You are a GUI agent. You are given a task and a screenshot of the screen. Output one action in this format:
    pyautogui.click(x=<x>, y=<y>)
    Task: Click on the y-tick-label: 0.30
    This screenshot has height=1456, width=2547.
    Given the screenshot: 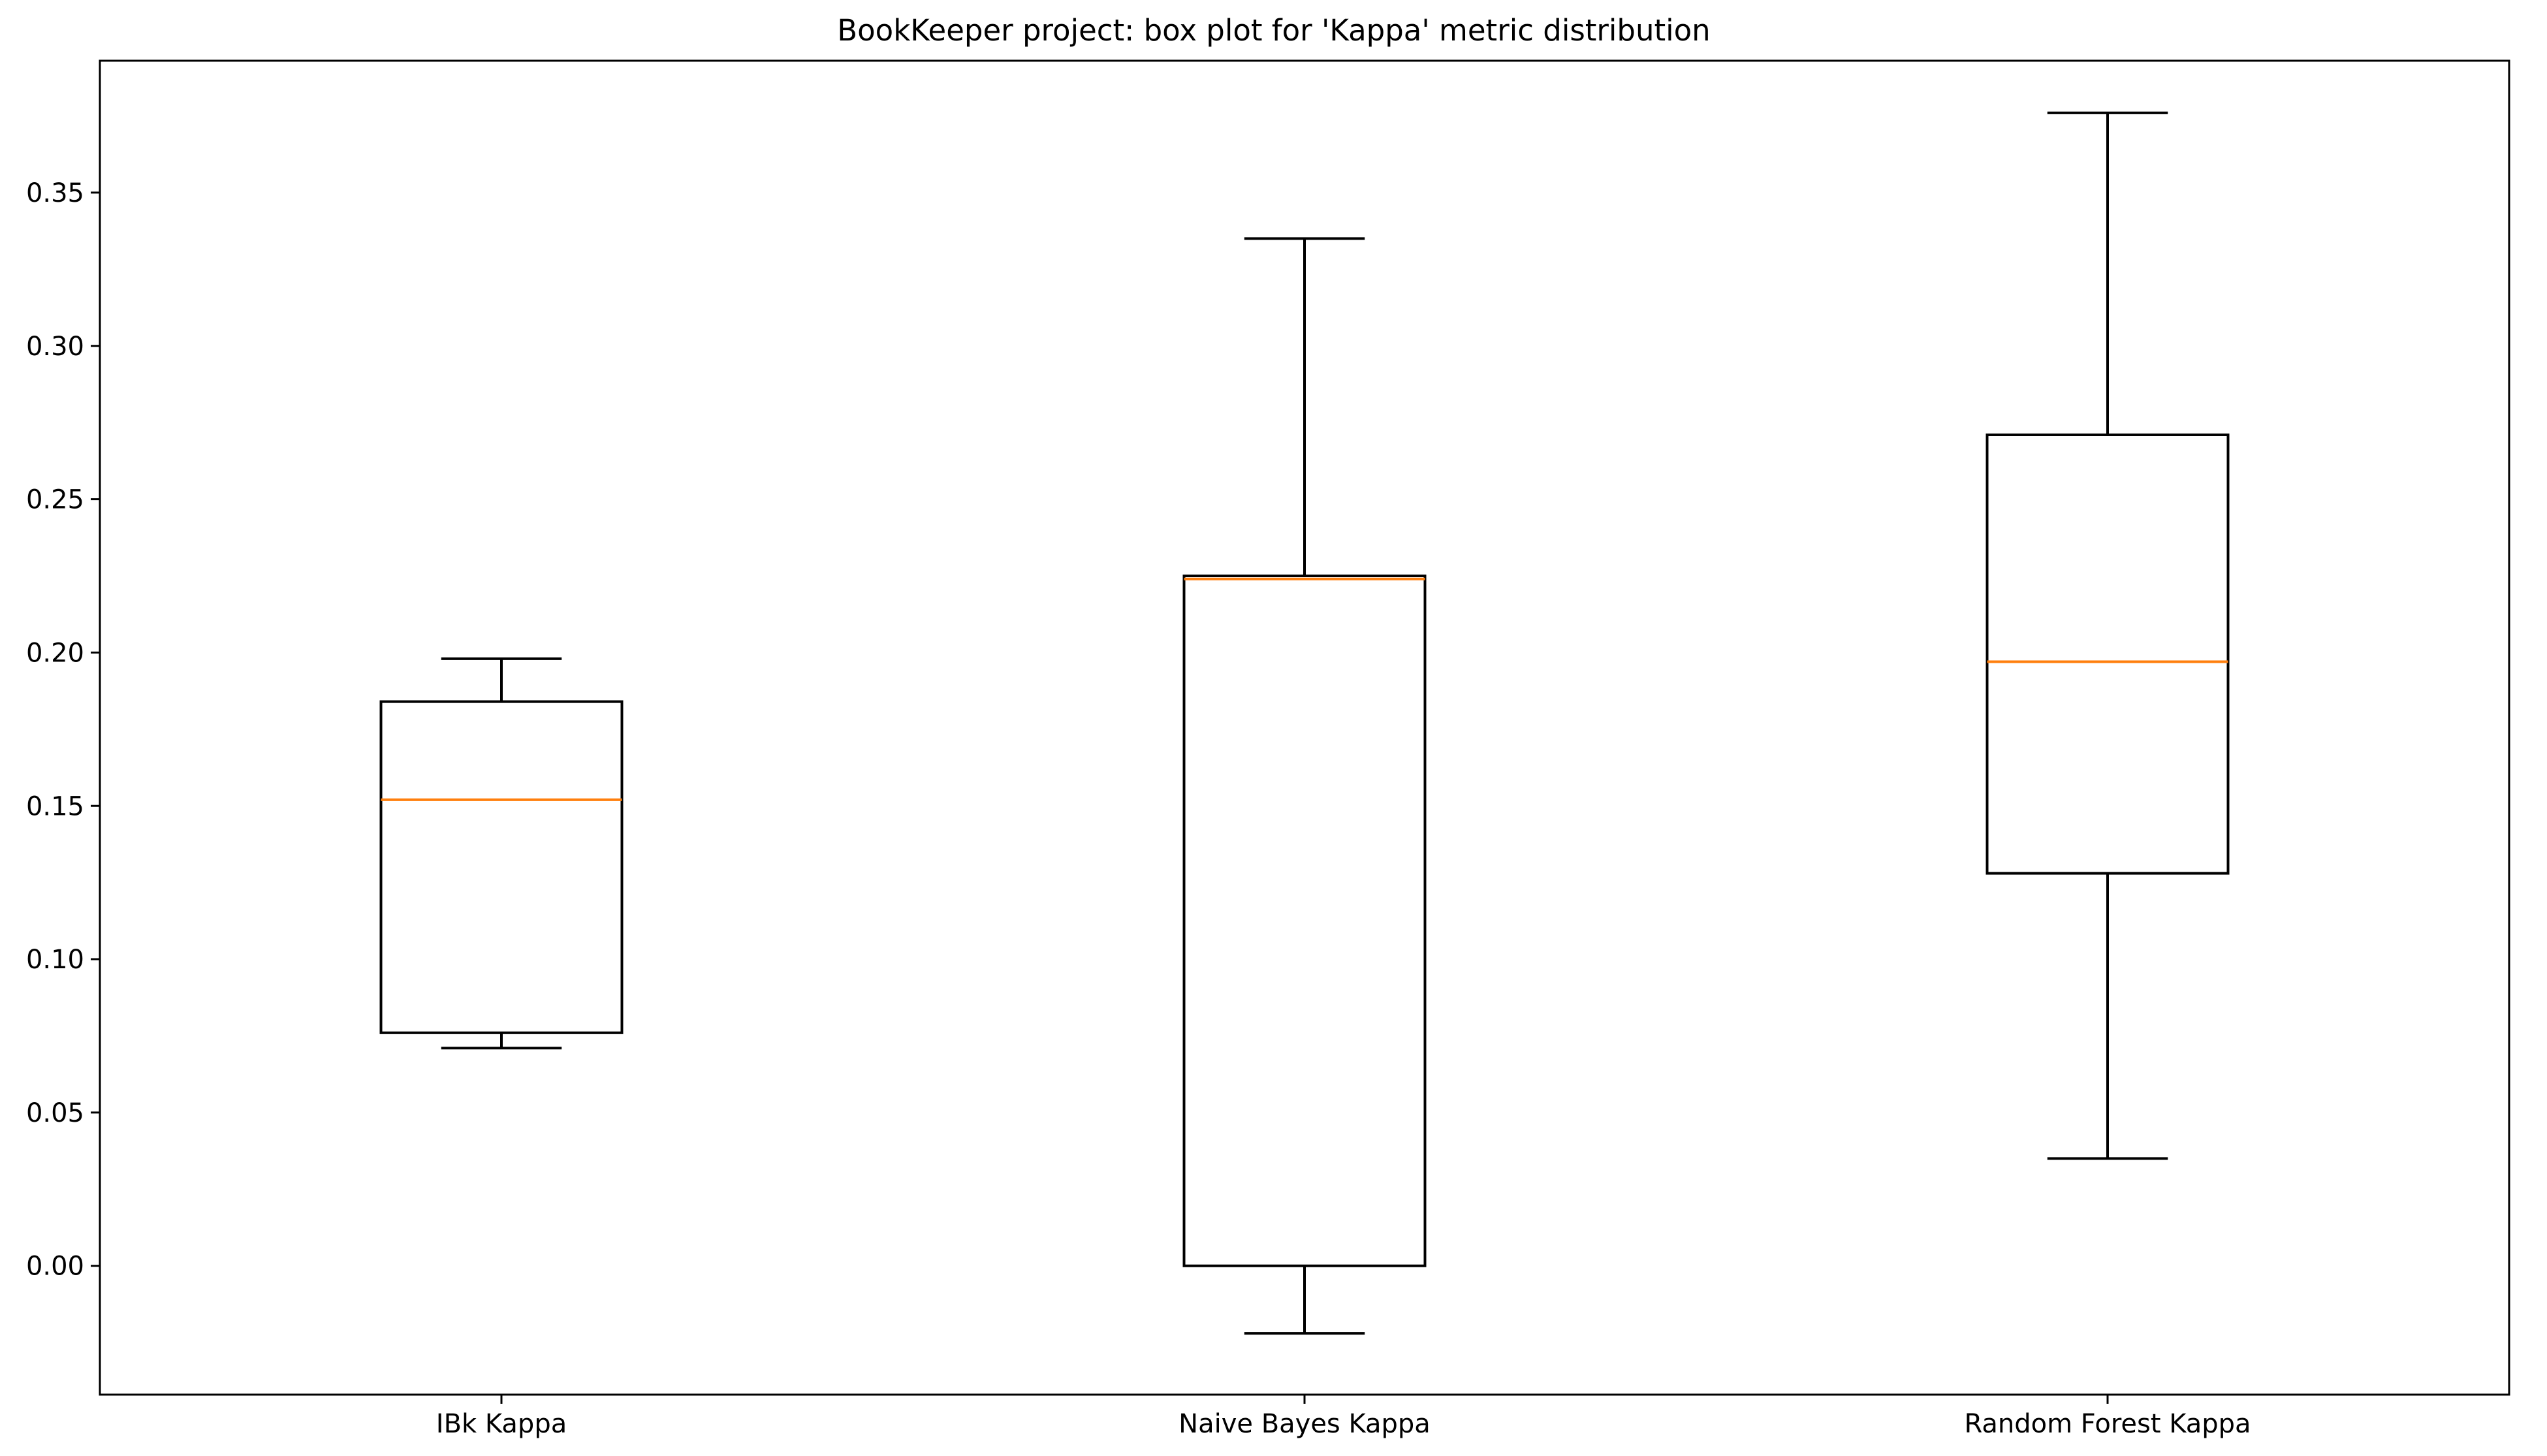 What is the action you would take?
    pyautogui.click(x=55, y=347)
    